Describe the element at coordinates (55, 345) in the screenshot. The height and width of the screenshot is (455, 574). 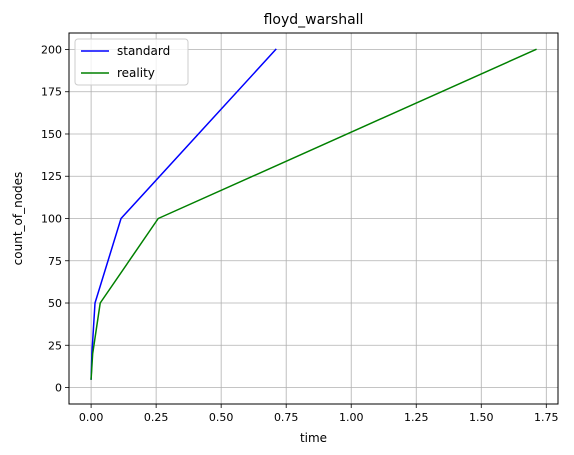
I see `y-tick-label: 25` at that location.